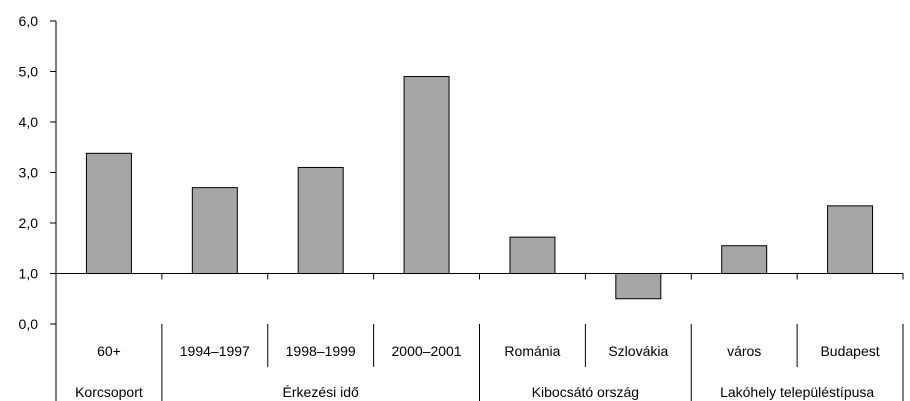 Image resolution: width=910 pixels, height=401 pixels. I want to click on group-label: Korcsoport, so click(109, 392).